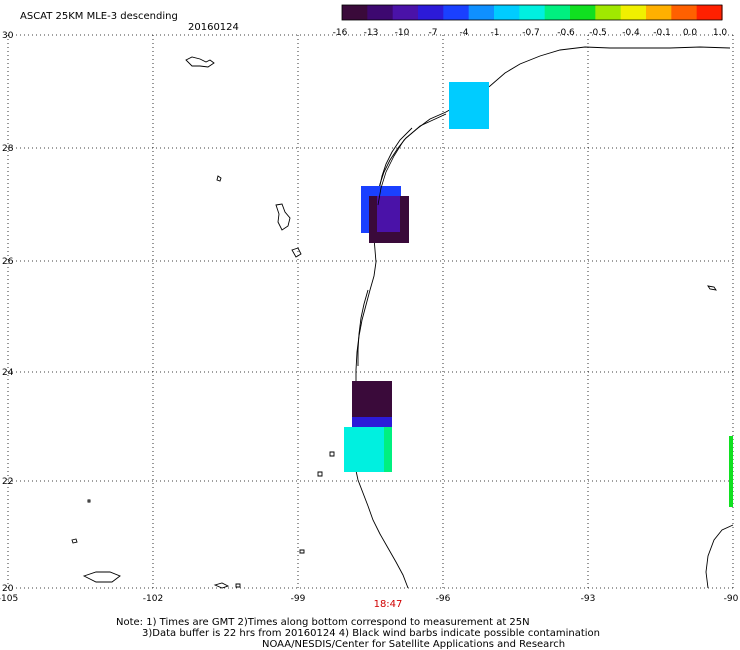 This screenshot has height=650, width=740. I want to click on lat-tick: 26, so click(8, 262).